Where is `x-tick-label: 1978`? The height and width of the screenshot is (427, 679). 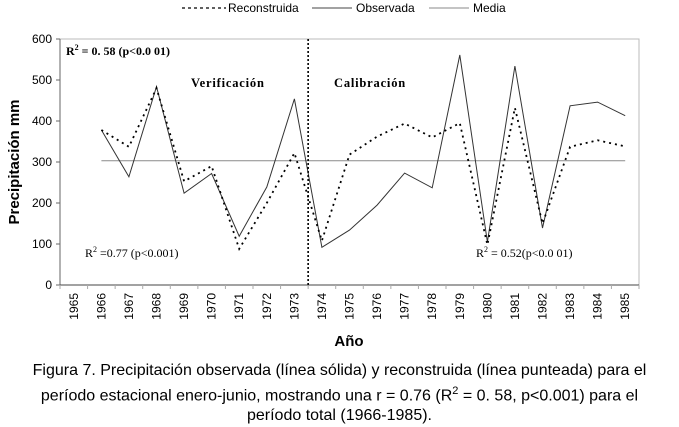 x-tick-label: 1978 is located at coordinates (432, 306).